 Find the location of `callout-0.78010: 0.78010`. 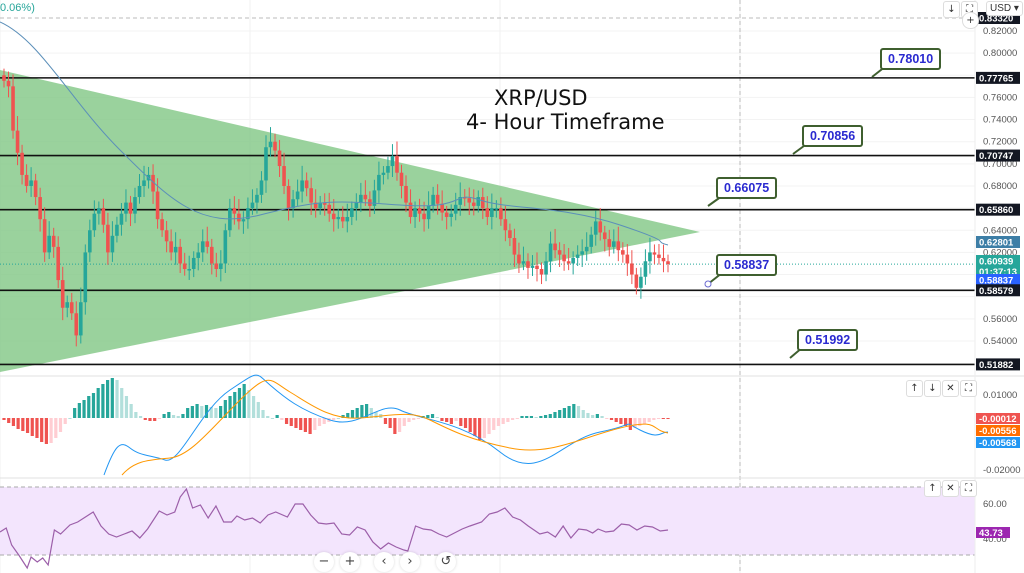

callout-0.78010: 0.78010 is located at coordinates (911, 59).